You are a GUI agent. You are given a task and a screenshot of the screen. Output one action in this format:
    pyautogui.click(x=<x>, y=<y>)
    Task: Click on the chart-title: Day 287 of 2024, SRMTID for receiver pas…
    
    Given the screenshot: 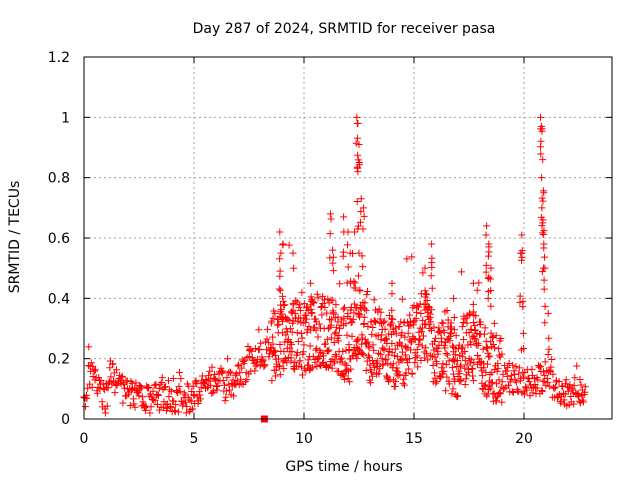 What is the action you would take?
    pyautogui.click(x=344, y=29)
    